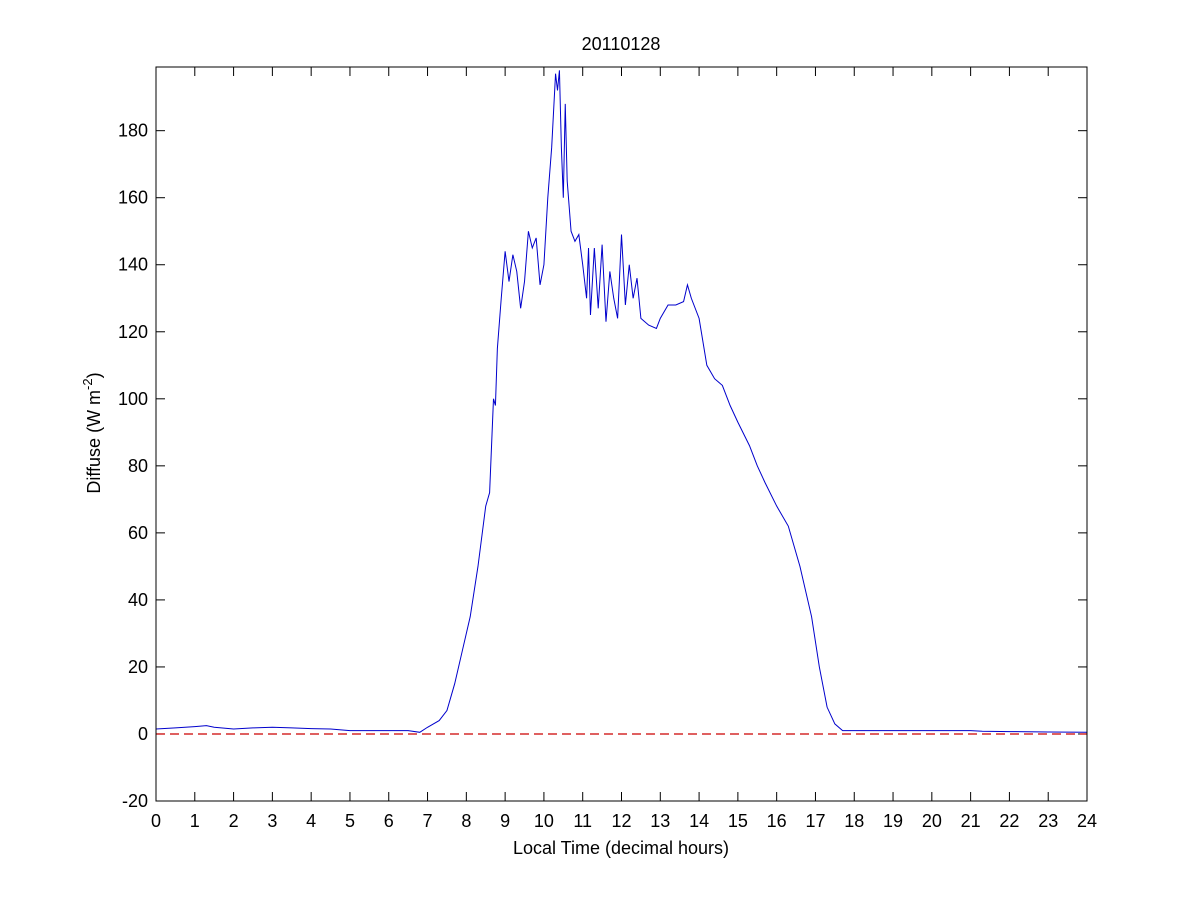 The width and height of the screenshot is (1201, 900). I want to click on y-label-suffix: ), so click(94, 375).